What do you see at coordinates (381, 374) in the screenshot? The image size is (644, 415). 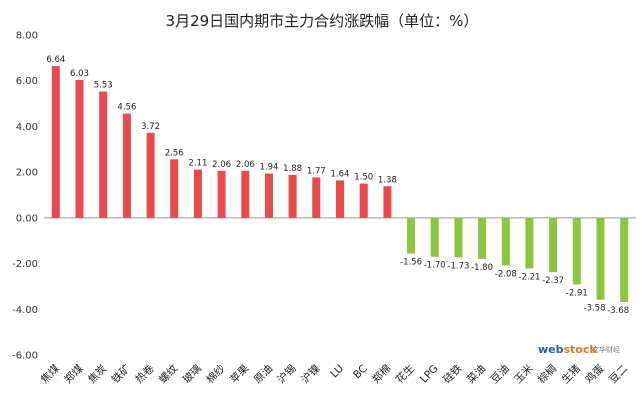 I see `x-tick-label: 郑棉` at bounding box center [381, 374].